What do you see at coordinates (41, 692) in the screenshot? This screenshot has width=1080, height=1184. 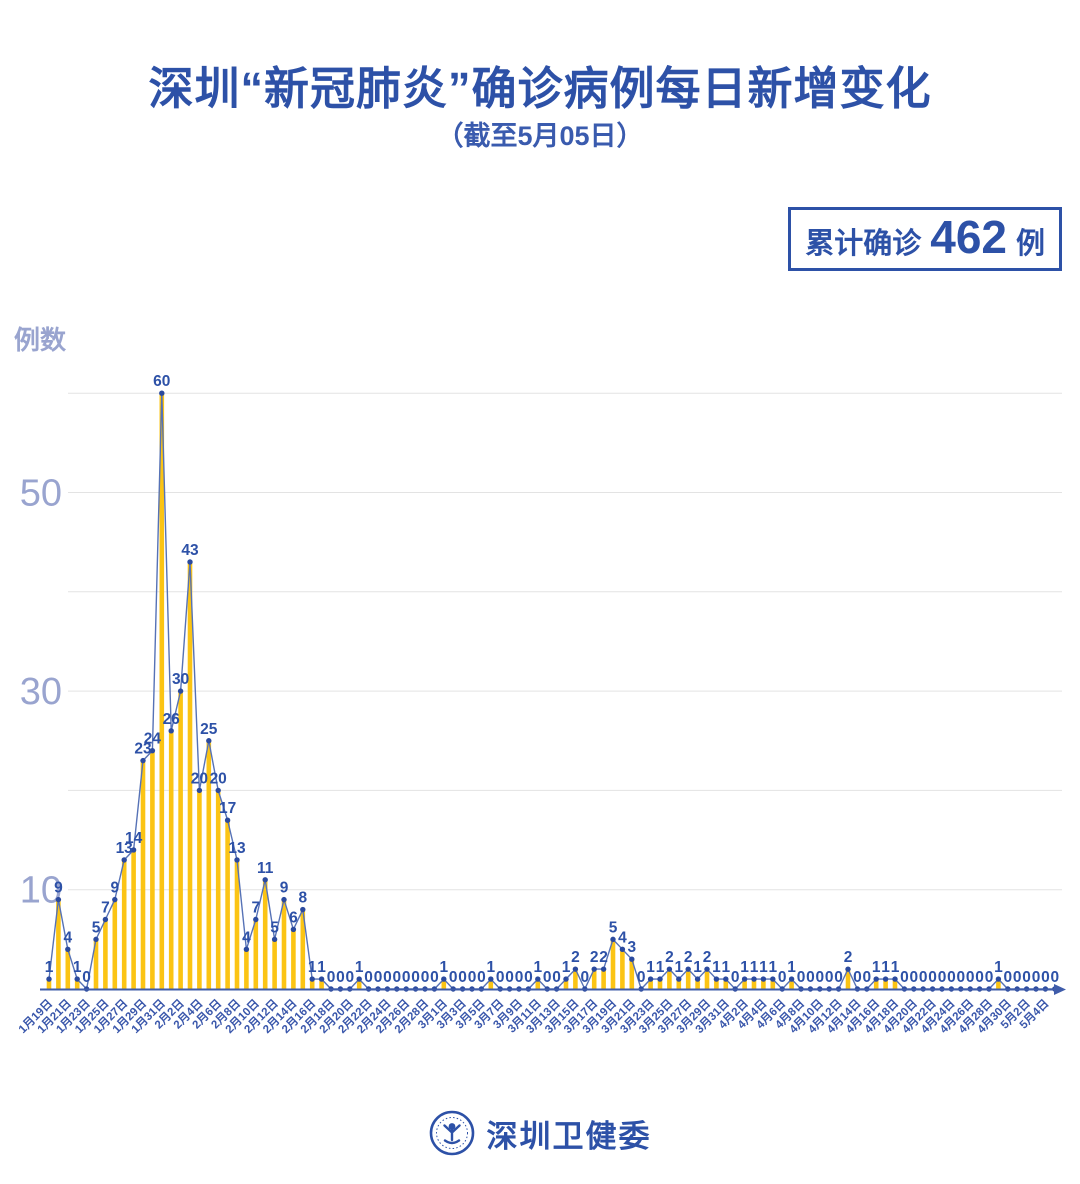 I see `y-tick-labels: 10 30 50` at bounding box center [41, 692].